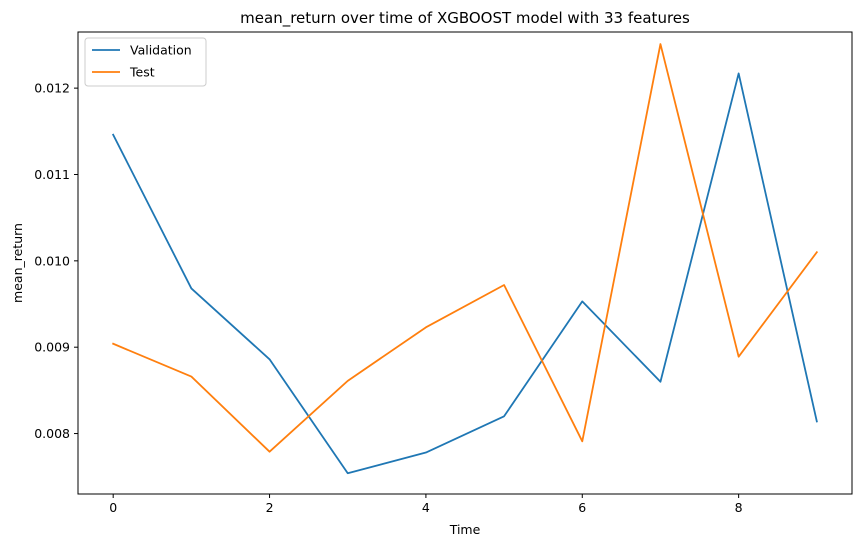 This screenshot has height=547, width=863. Describe the element at coordinates (739, 507) in the screenshot. I see `x-tick-label: 8` at that location.